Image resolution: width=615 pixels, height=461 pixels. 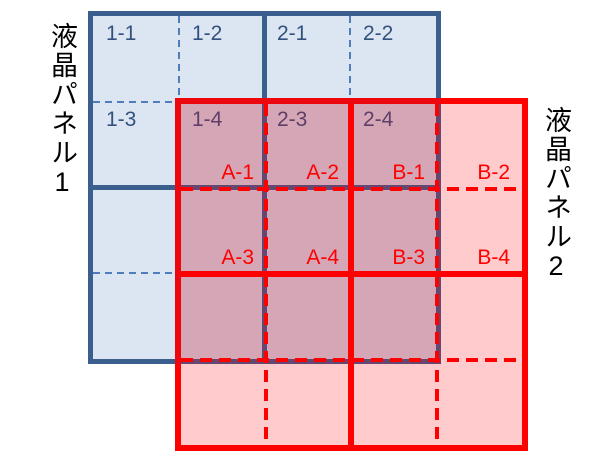 What do you see at coordinates (292, 33) in the screenshot?
I see `panel1-cell-label: 2-1` at bounding box center [292, 33].